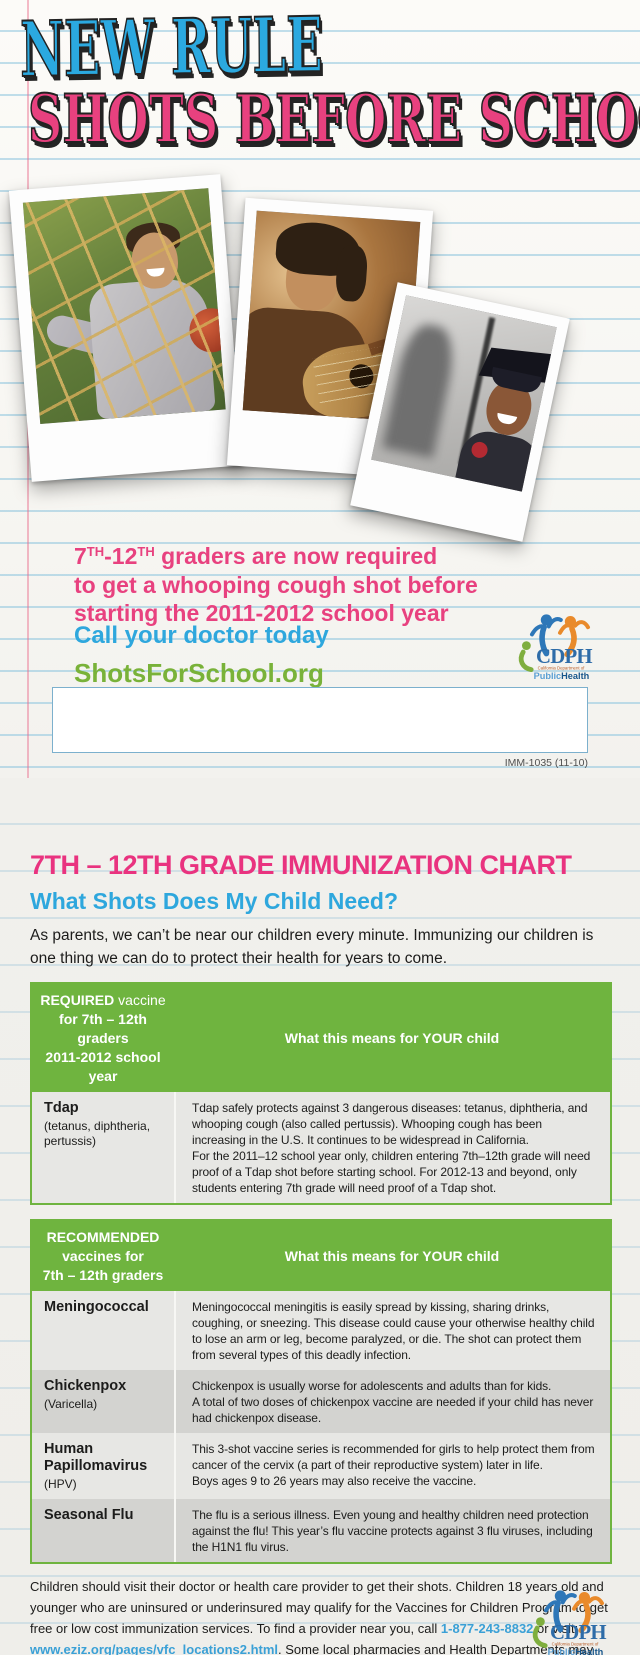 This screenshot has width=640, height=1655. I want to click on photo-soccer-image, so click(124, 306).